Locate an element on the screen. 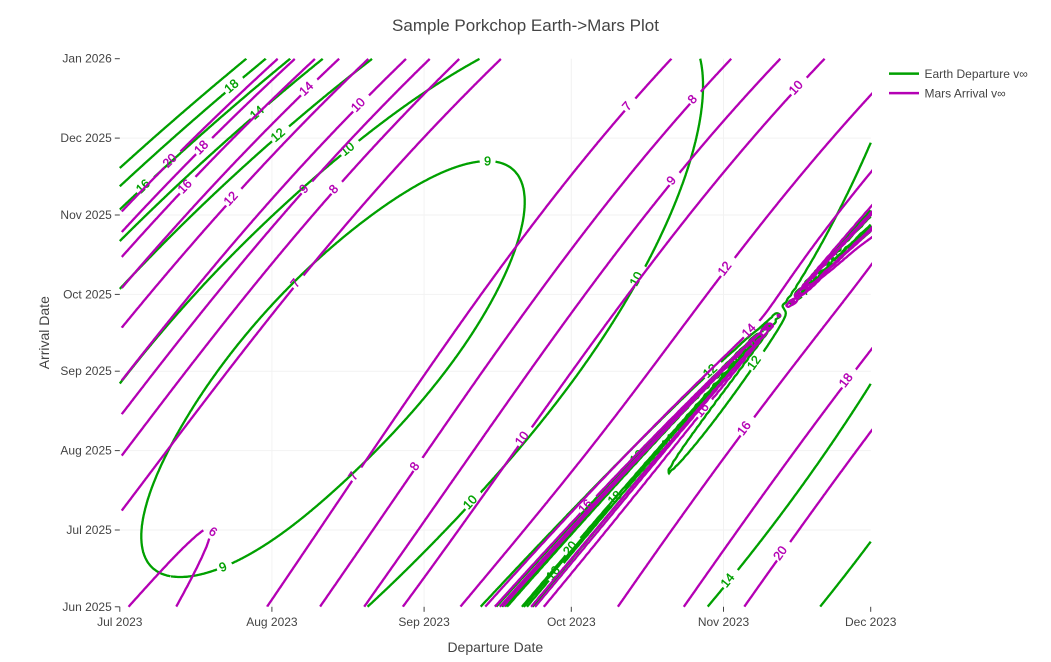 The width and height of the screenshot is (1051, 662). svg-text: Sep 2023 is located at coordinates (424, 622).